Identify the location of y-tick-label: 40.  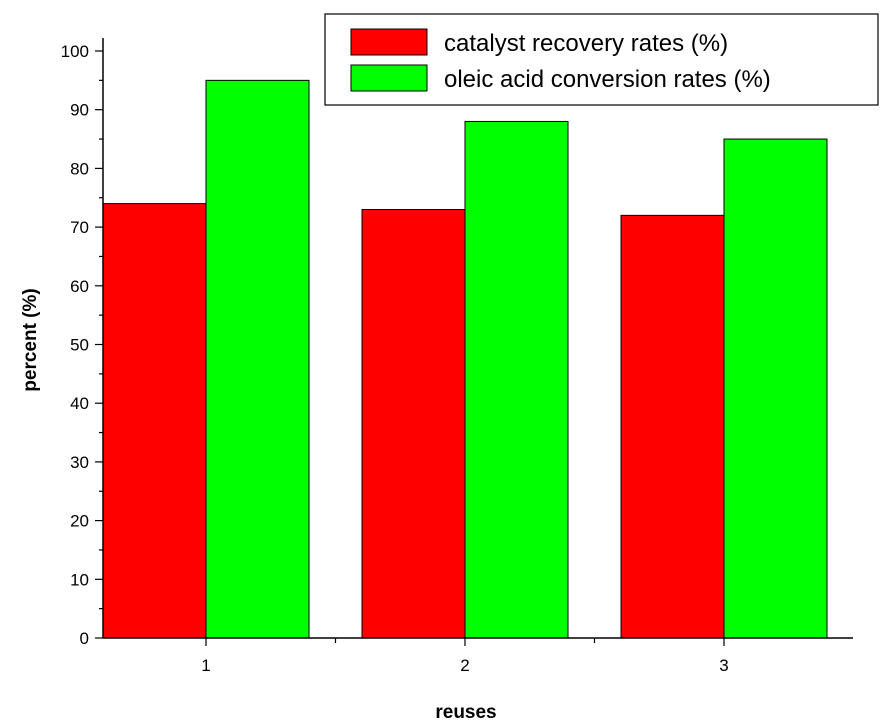
(79, 403).